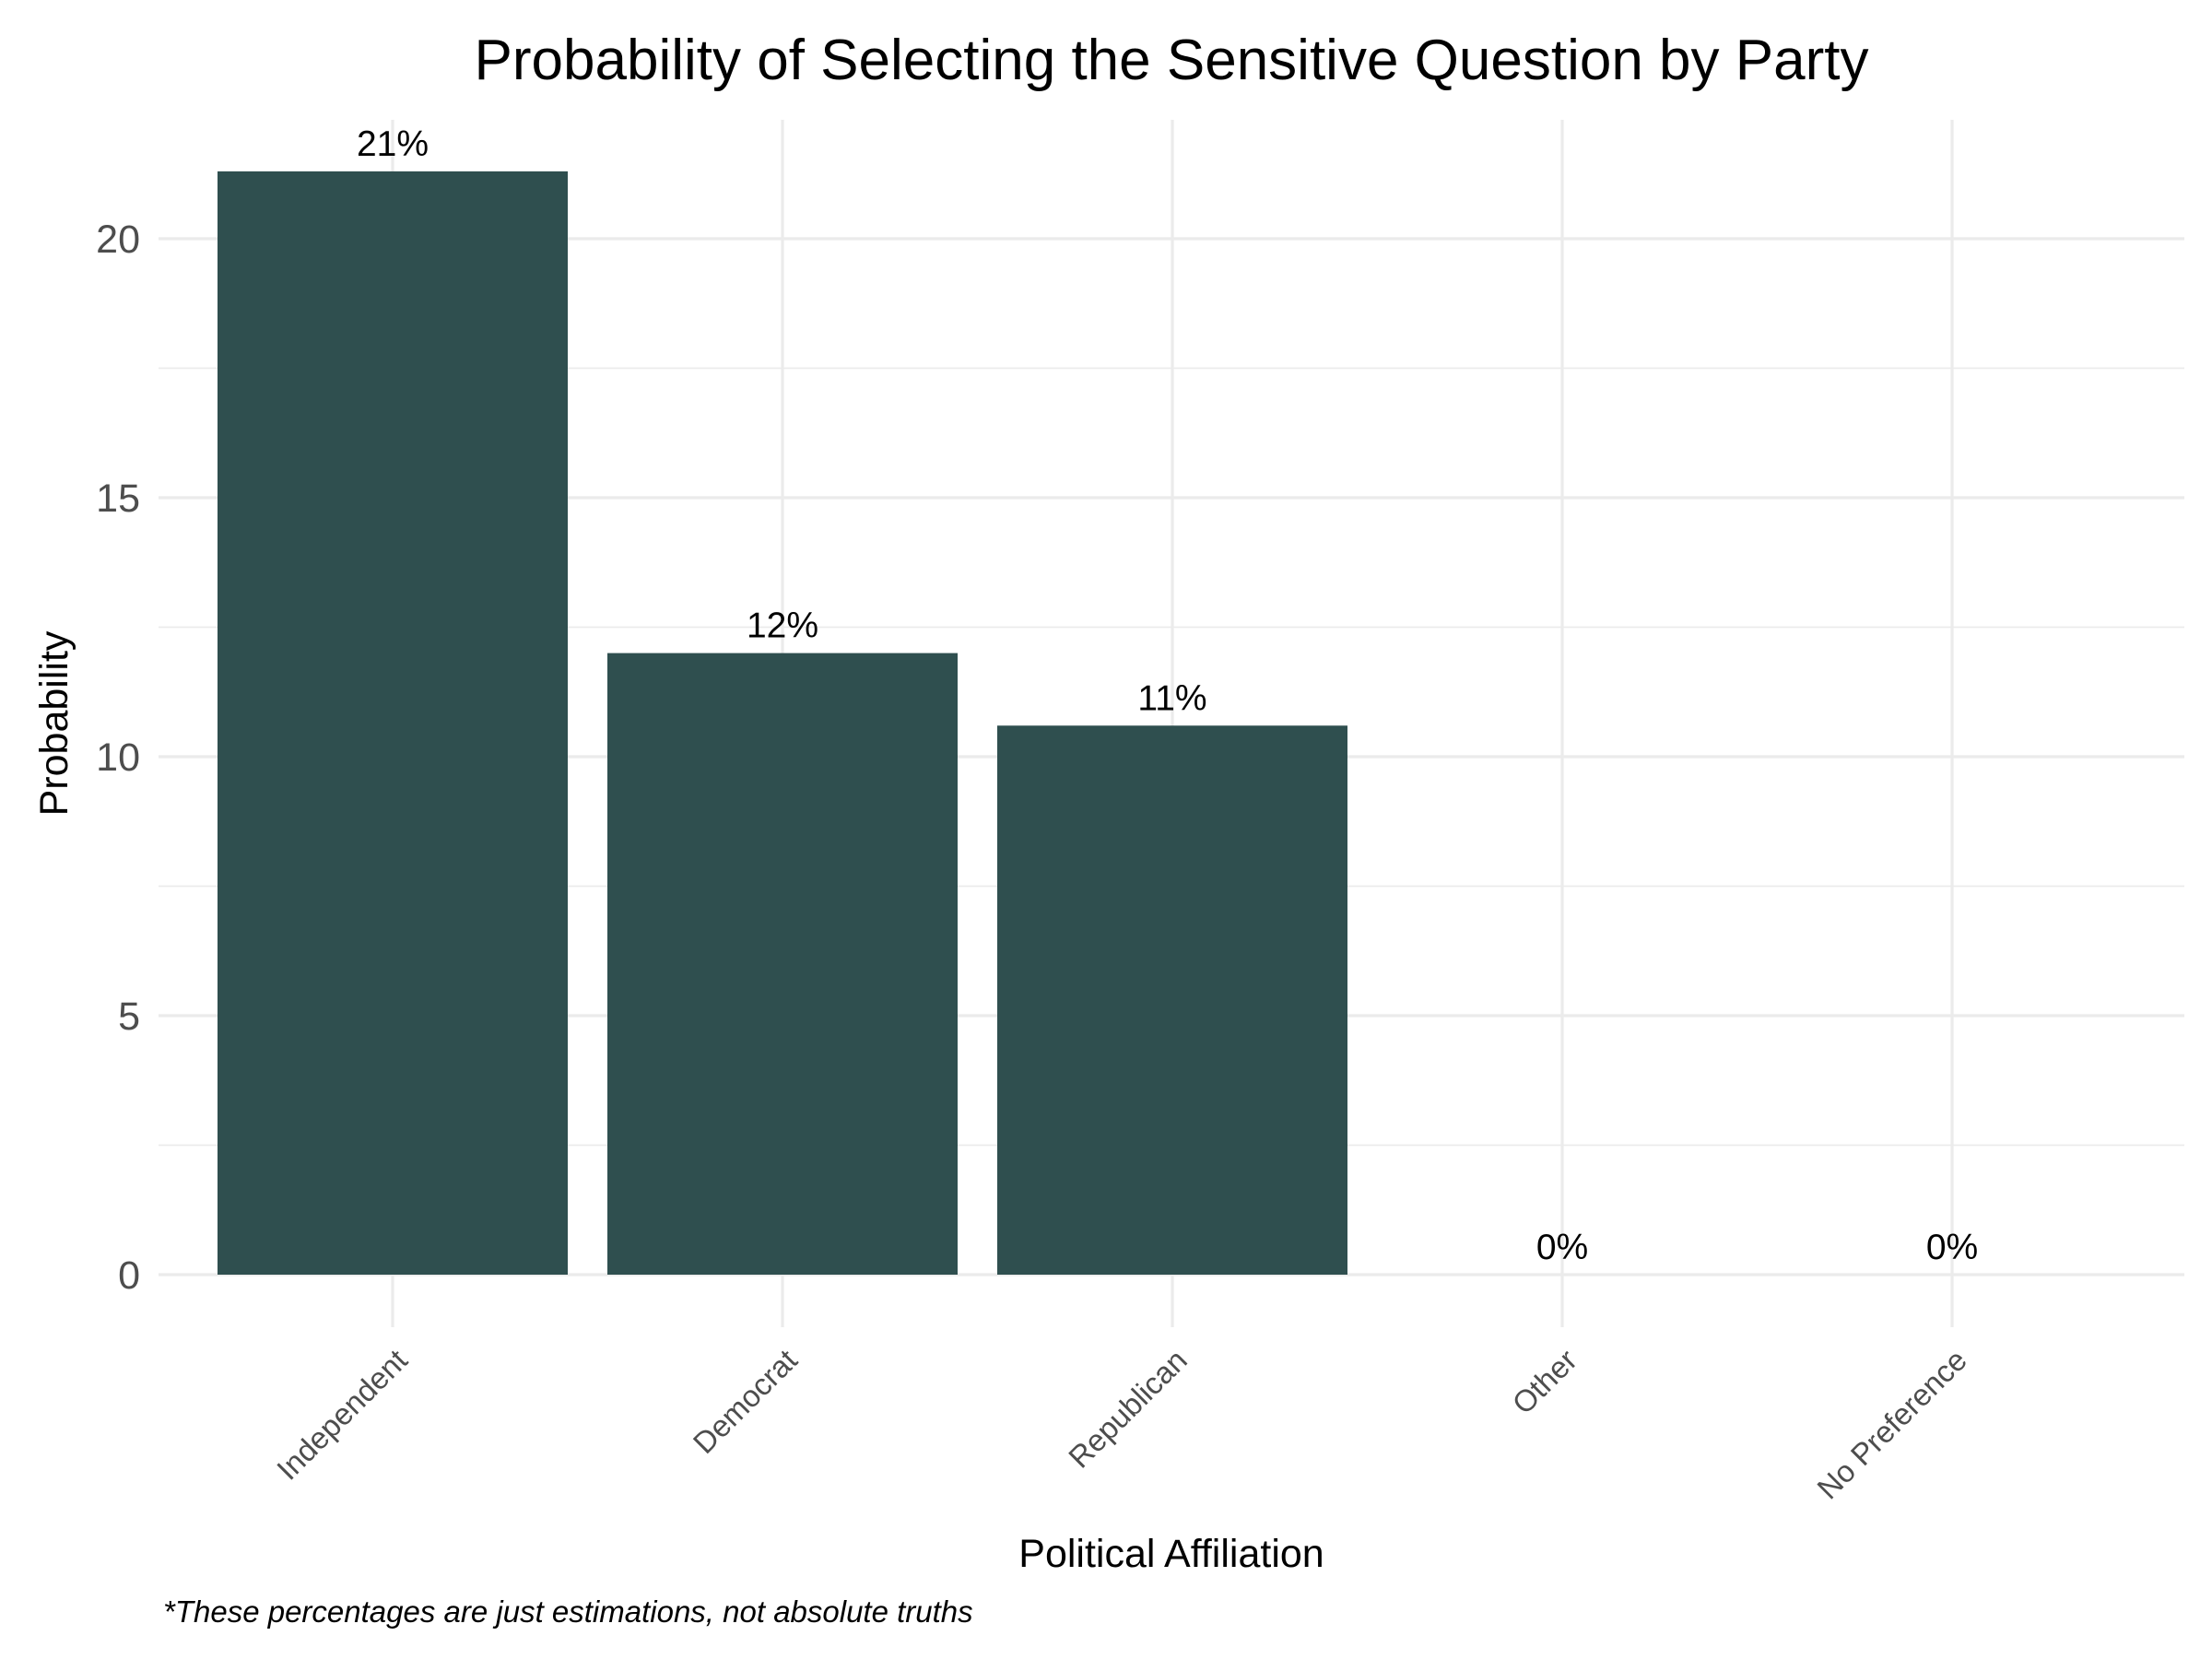 This screenshot has width=2212, height=1659. What do you see at coordinates (393, 723) in the screenshot?
I see `bar-independent` at bounding box center [393, 723].